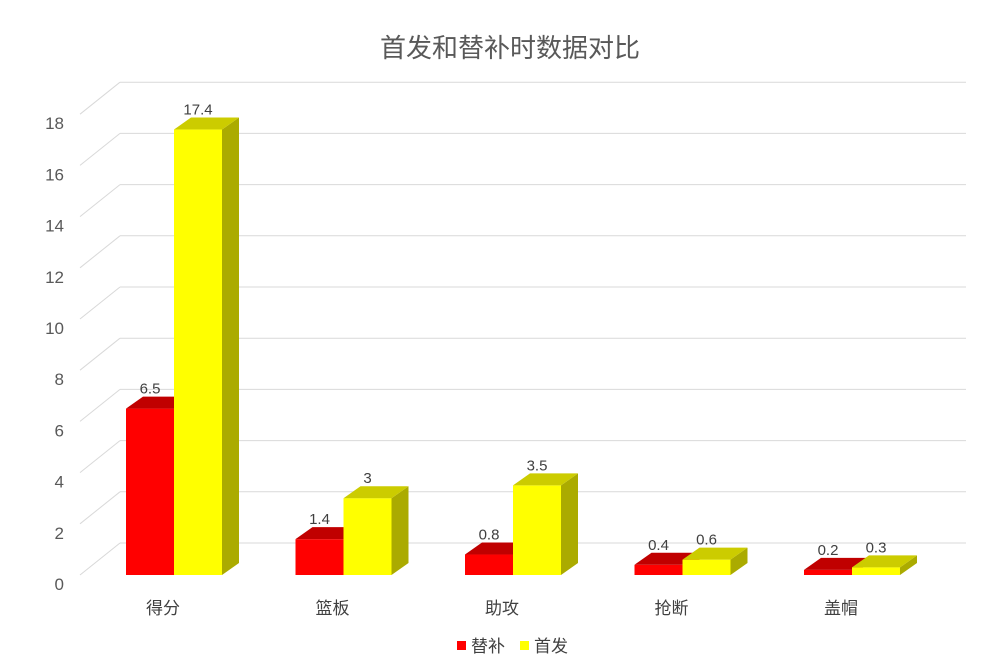  I want to click on data-label: 3, so click(367, 478).